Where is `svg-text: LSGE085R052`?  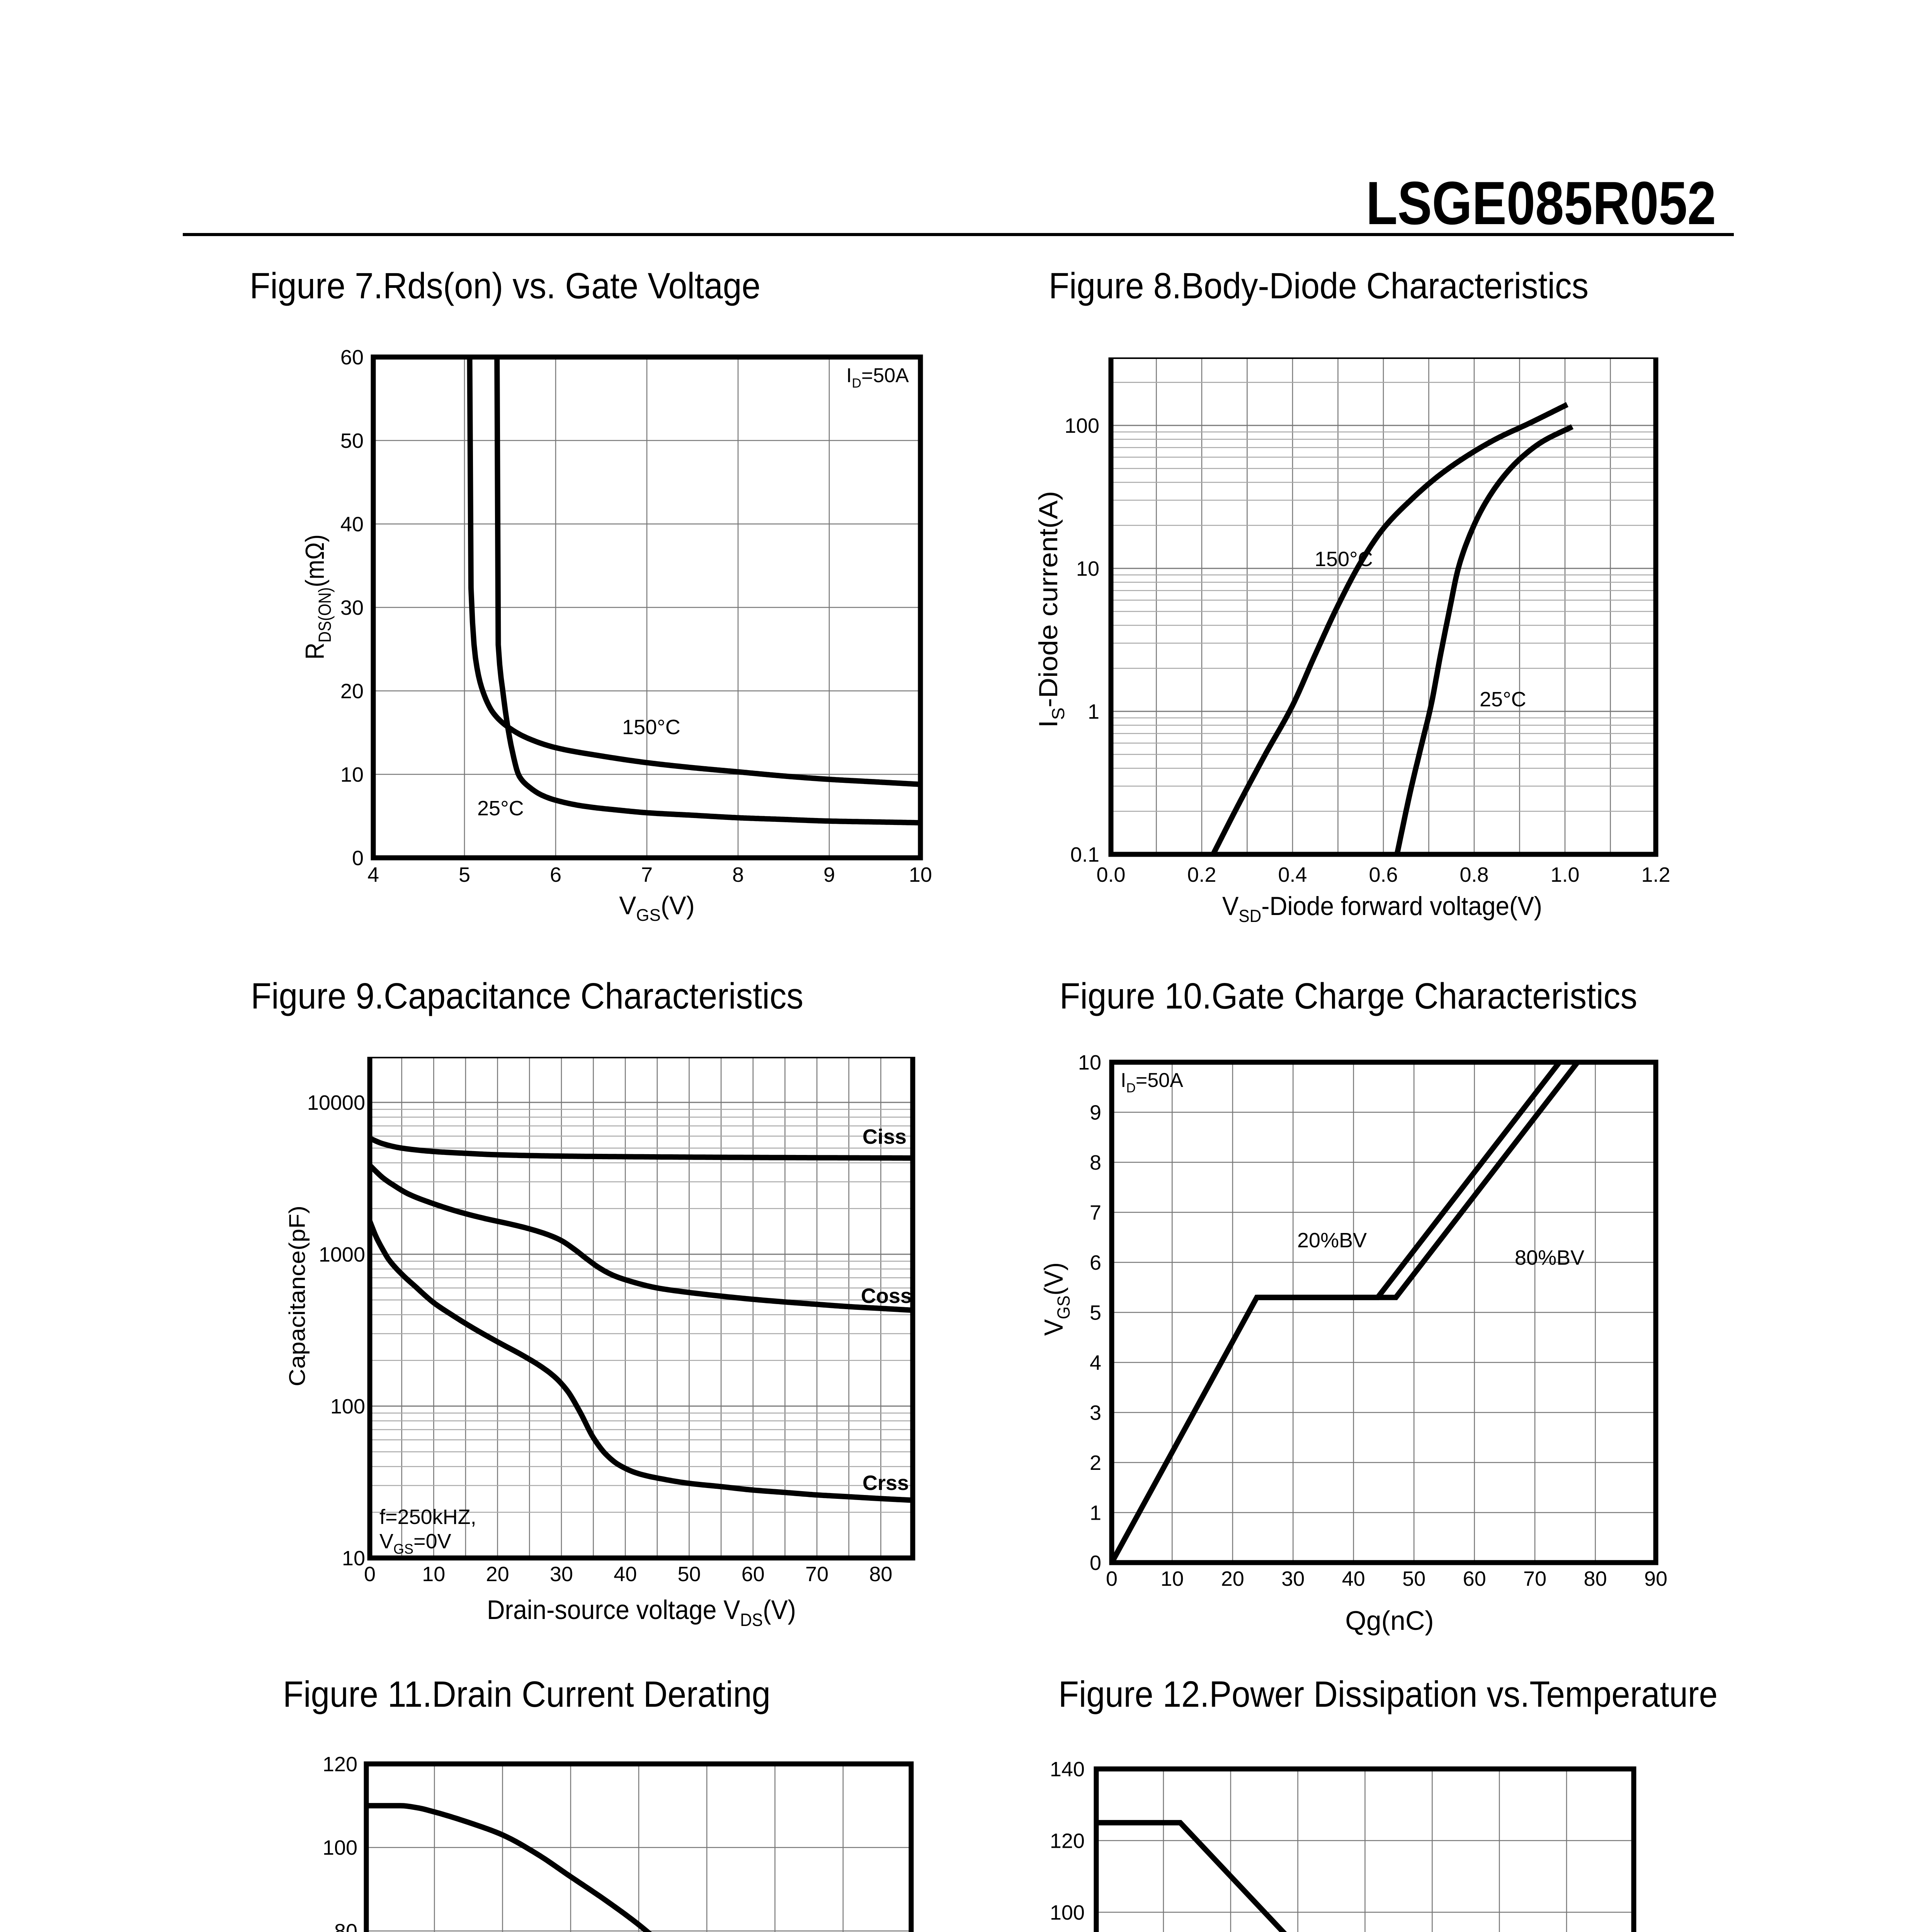 svg-text: LSGE085R052 is located at coordinates (1541, 203).